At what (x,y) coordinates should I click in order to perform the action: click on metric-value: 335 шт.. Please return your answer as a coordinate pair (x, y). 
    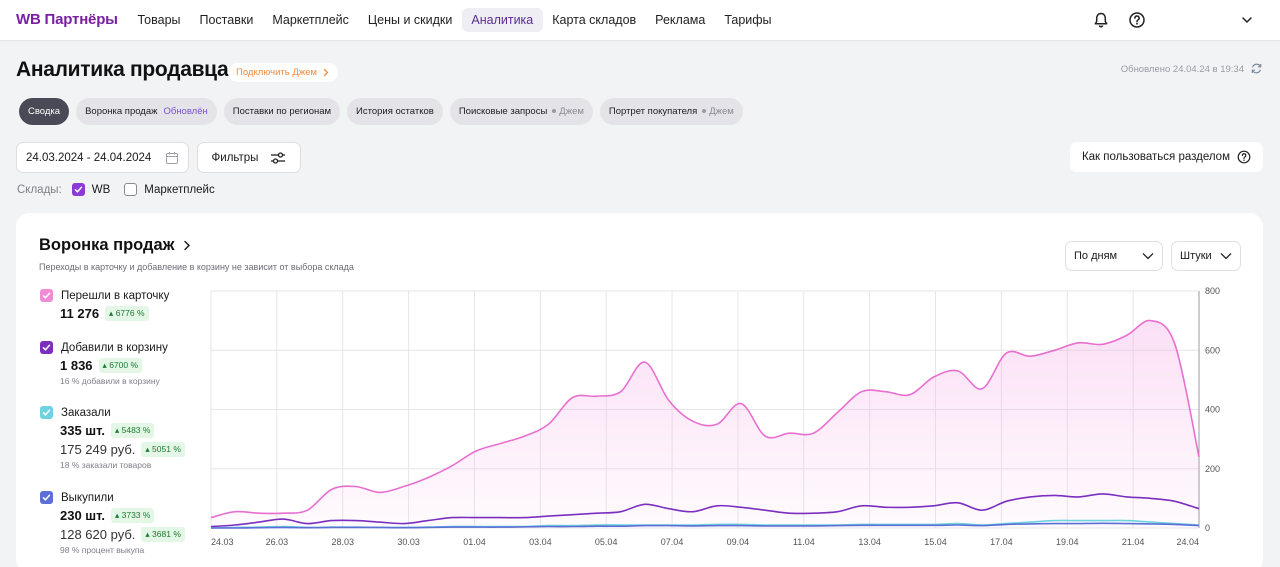
    Looking at the image, I should click on (82, 430).